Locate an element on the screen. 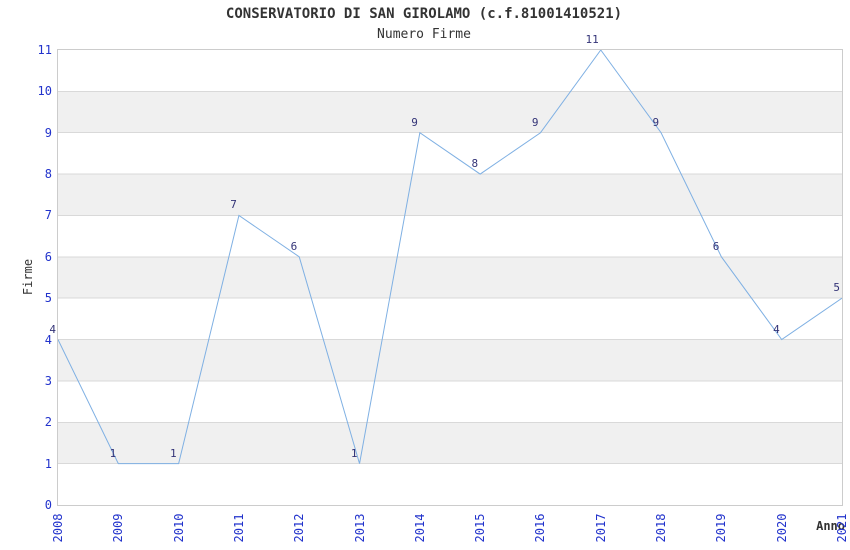 This screenshot has height=550, width=850. y-tick-label: 8 is located at coordinates (48, 174).